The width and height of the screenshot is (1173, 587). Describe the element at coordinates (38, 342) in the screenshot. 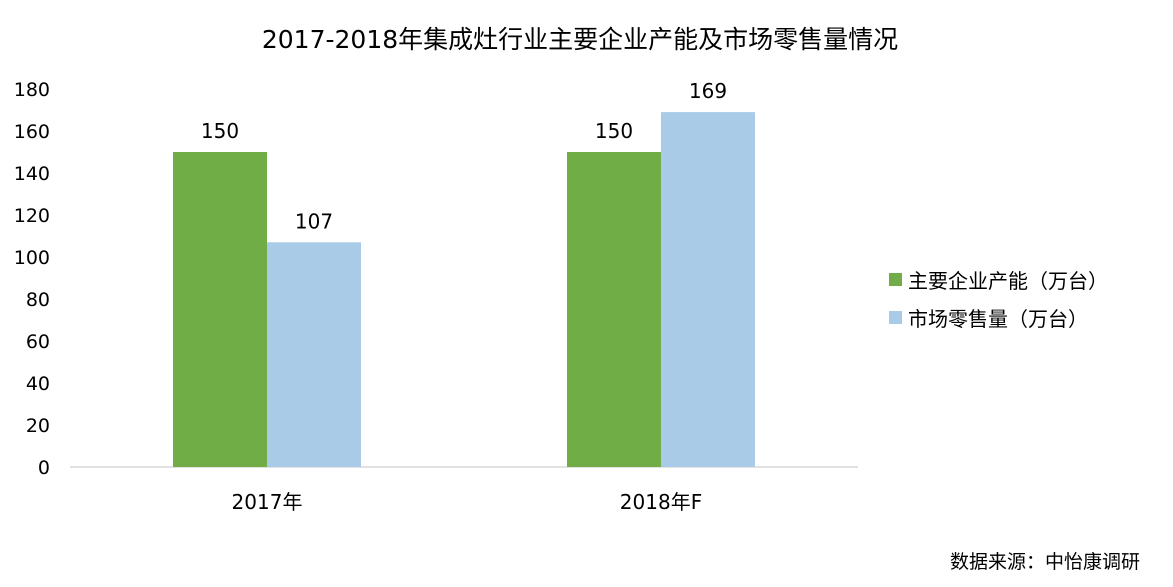

I see `y-tick-label: 60` at that location.